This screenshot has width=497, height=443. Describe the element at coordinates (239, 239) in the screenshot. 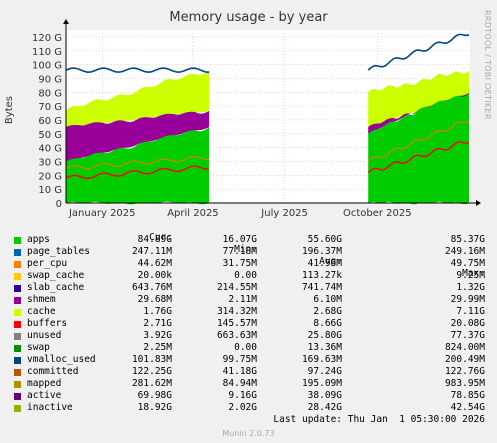

I see `legend-min: 16.07G` at that location.